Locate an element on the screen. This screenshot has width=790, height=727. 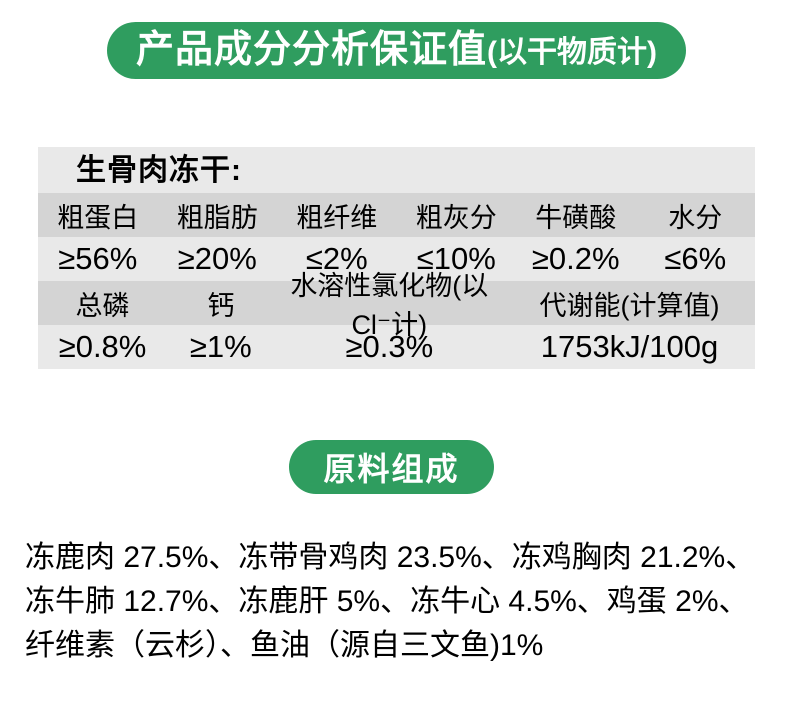
ingredients-banner: 原料组成 is located at coordinates (391, 467).